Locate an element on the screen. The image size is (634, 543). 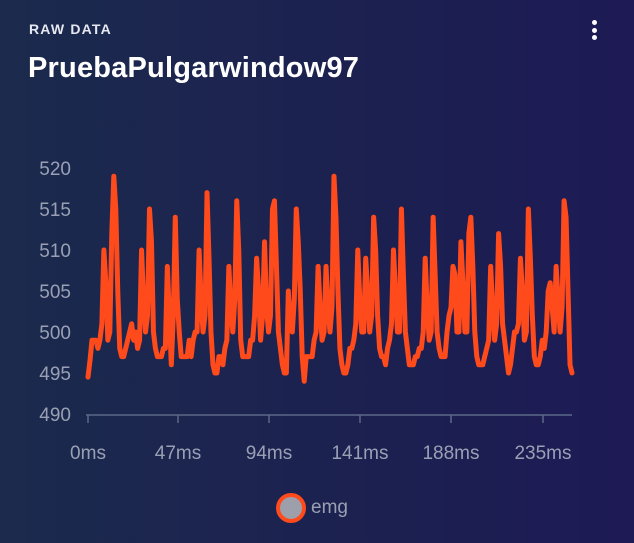
y-tick-label: 500 is located at coordinates (55, 333).